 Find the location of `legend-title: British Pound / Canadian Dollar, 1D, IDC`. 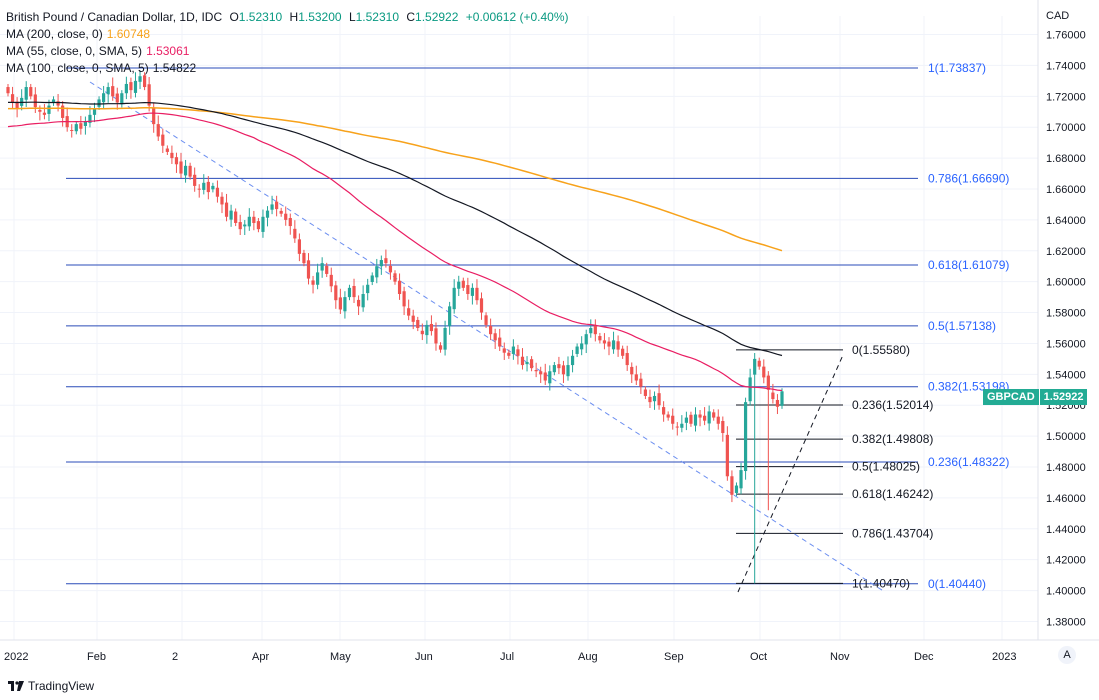

legend-title: British Pound / Canadian Dollar, 1D, IDC is located at coordinates (114, 17).